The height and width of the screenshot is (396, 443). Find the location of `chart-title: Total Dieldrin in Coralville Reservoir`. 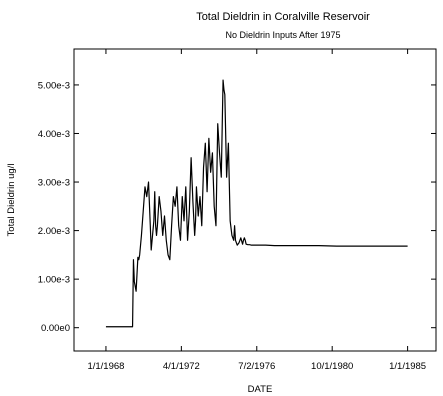

chart-title: Total Dieldrin in Coralville Reservoir is located at coordinates (283, 17).